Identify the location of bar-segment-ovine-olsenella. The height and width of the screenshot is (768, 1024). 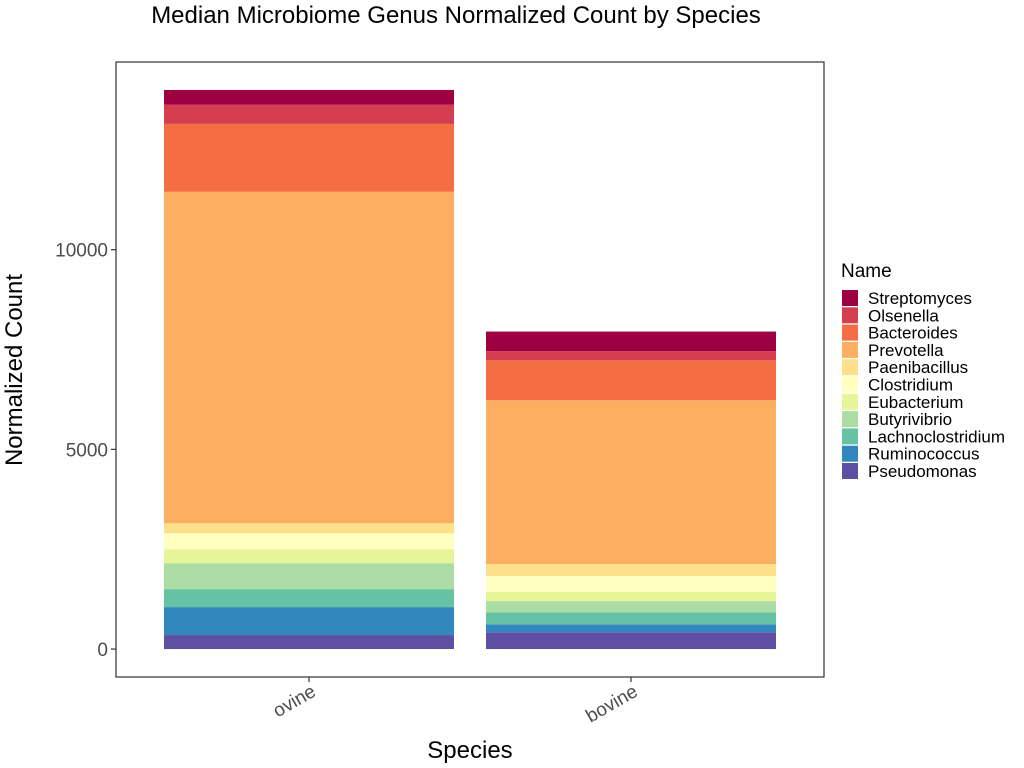
(309, 114).